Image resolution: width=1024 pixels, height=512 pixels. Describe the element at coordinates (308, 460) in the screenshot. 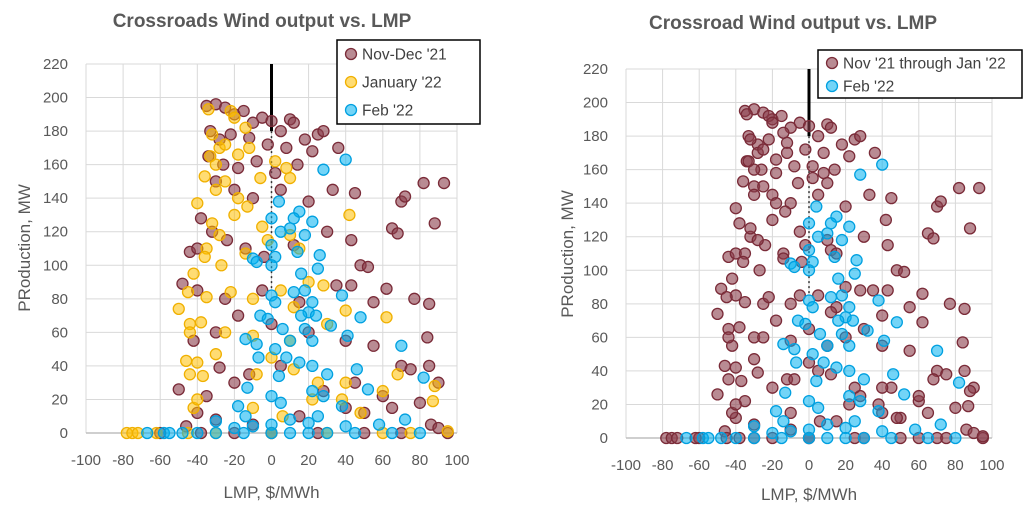

I see `x-tick-label: 20` at that location.